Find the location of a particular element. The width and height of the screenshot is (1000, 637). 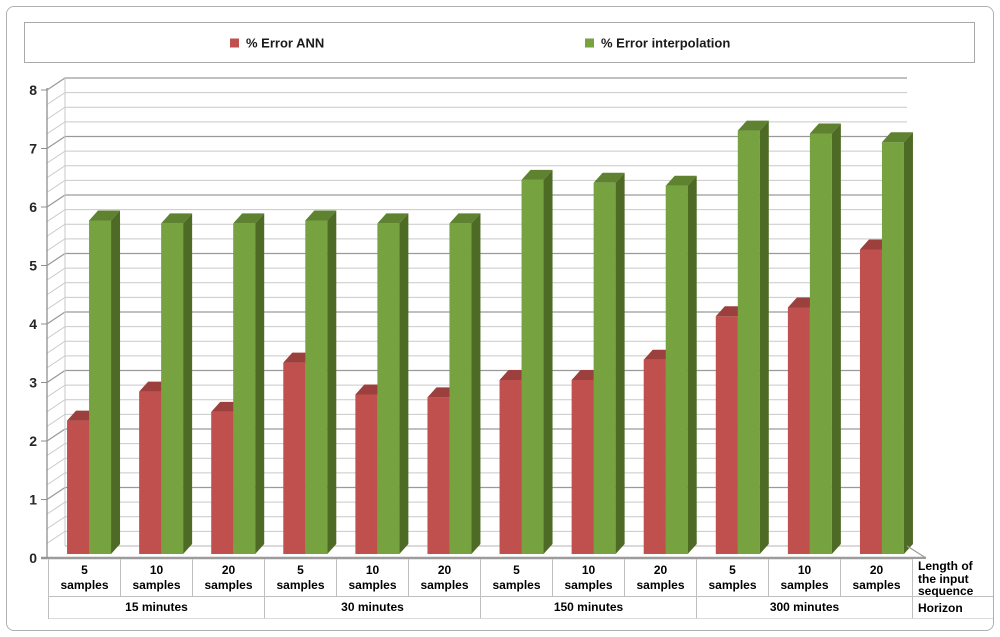

y-axis-tick-label: 3 is located at coordinates (33, 383).